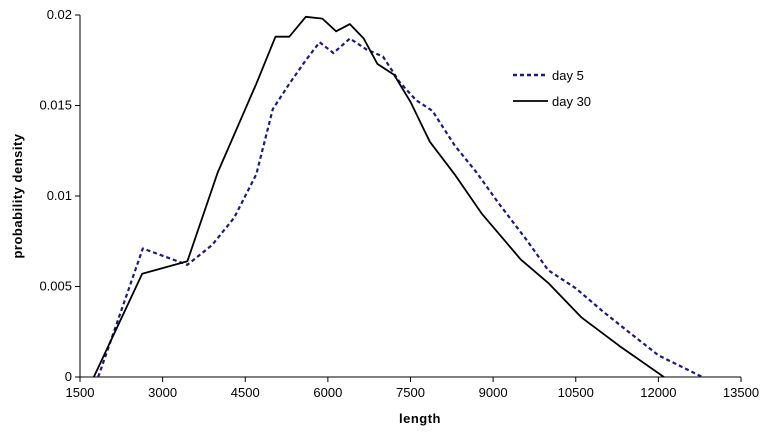 This screenshot has height=432, width=767. I want to click on legend-label-day-30: day 30, so click(571, 101).